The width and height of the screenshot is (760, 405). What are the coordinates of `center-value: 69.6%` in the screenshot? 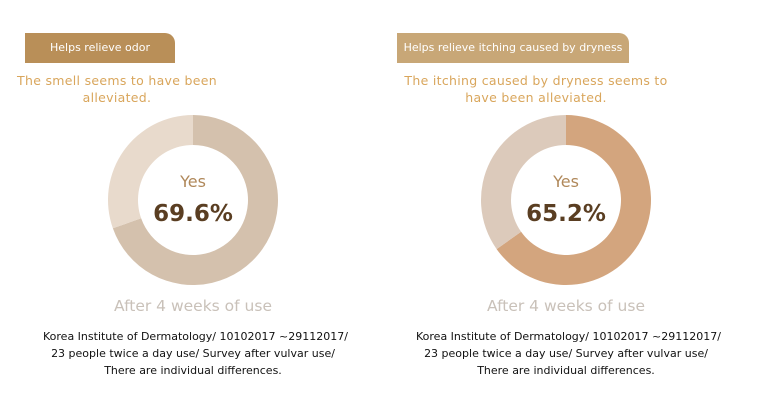 It's located at (193, 214).